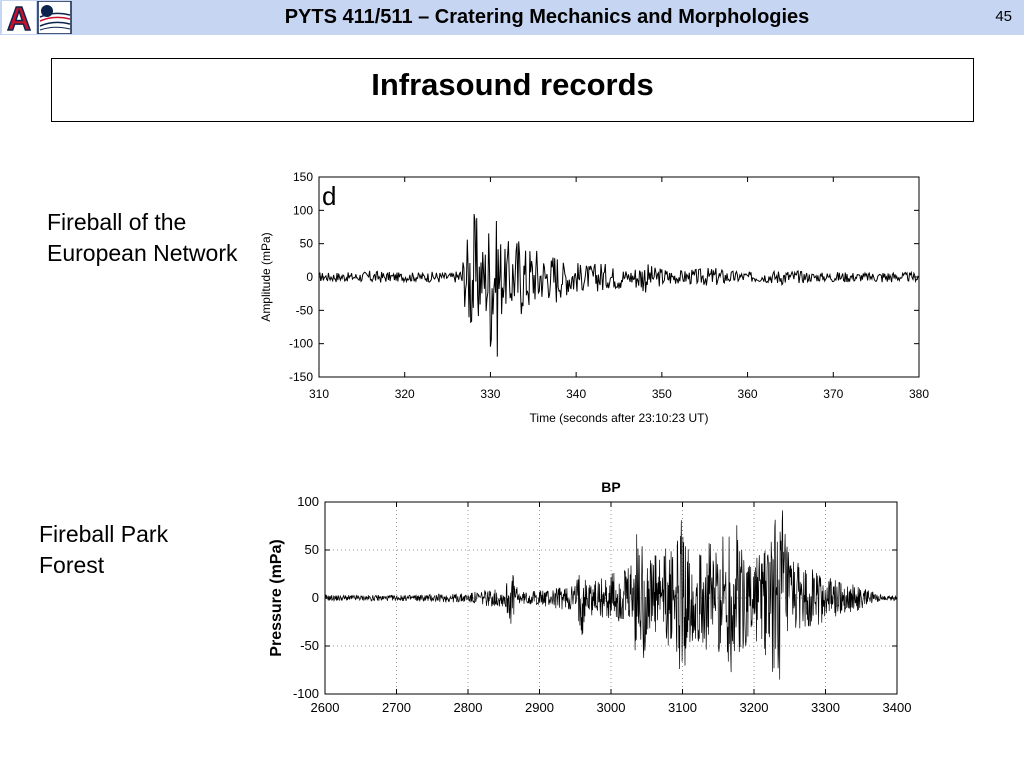 The width and height of the screenshot is (1024, 768). What do you see at coordinates (619, 418) in the screenshot?
I see `x-axis-label: Time (seconds after 23:10:23 UT)` at bounding box center [619, 418].